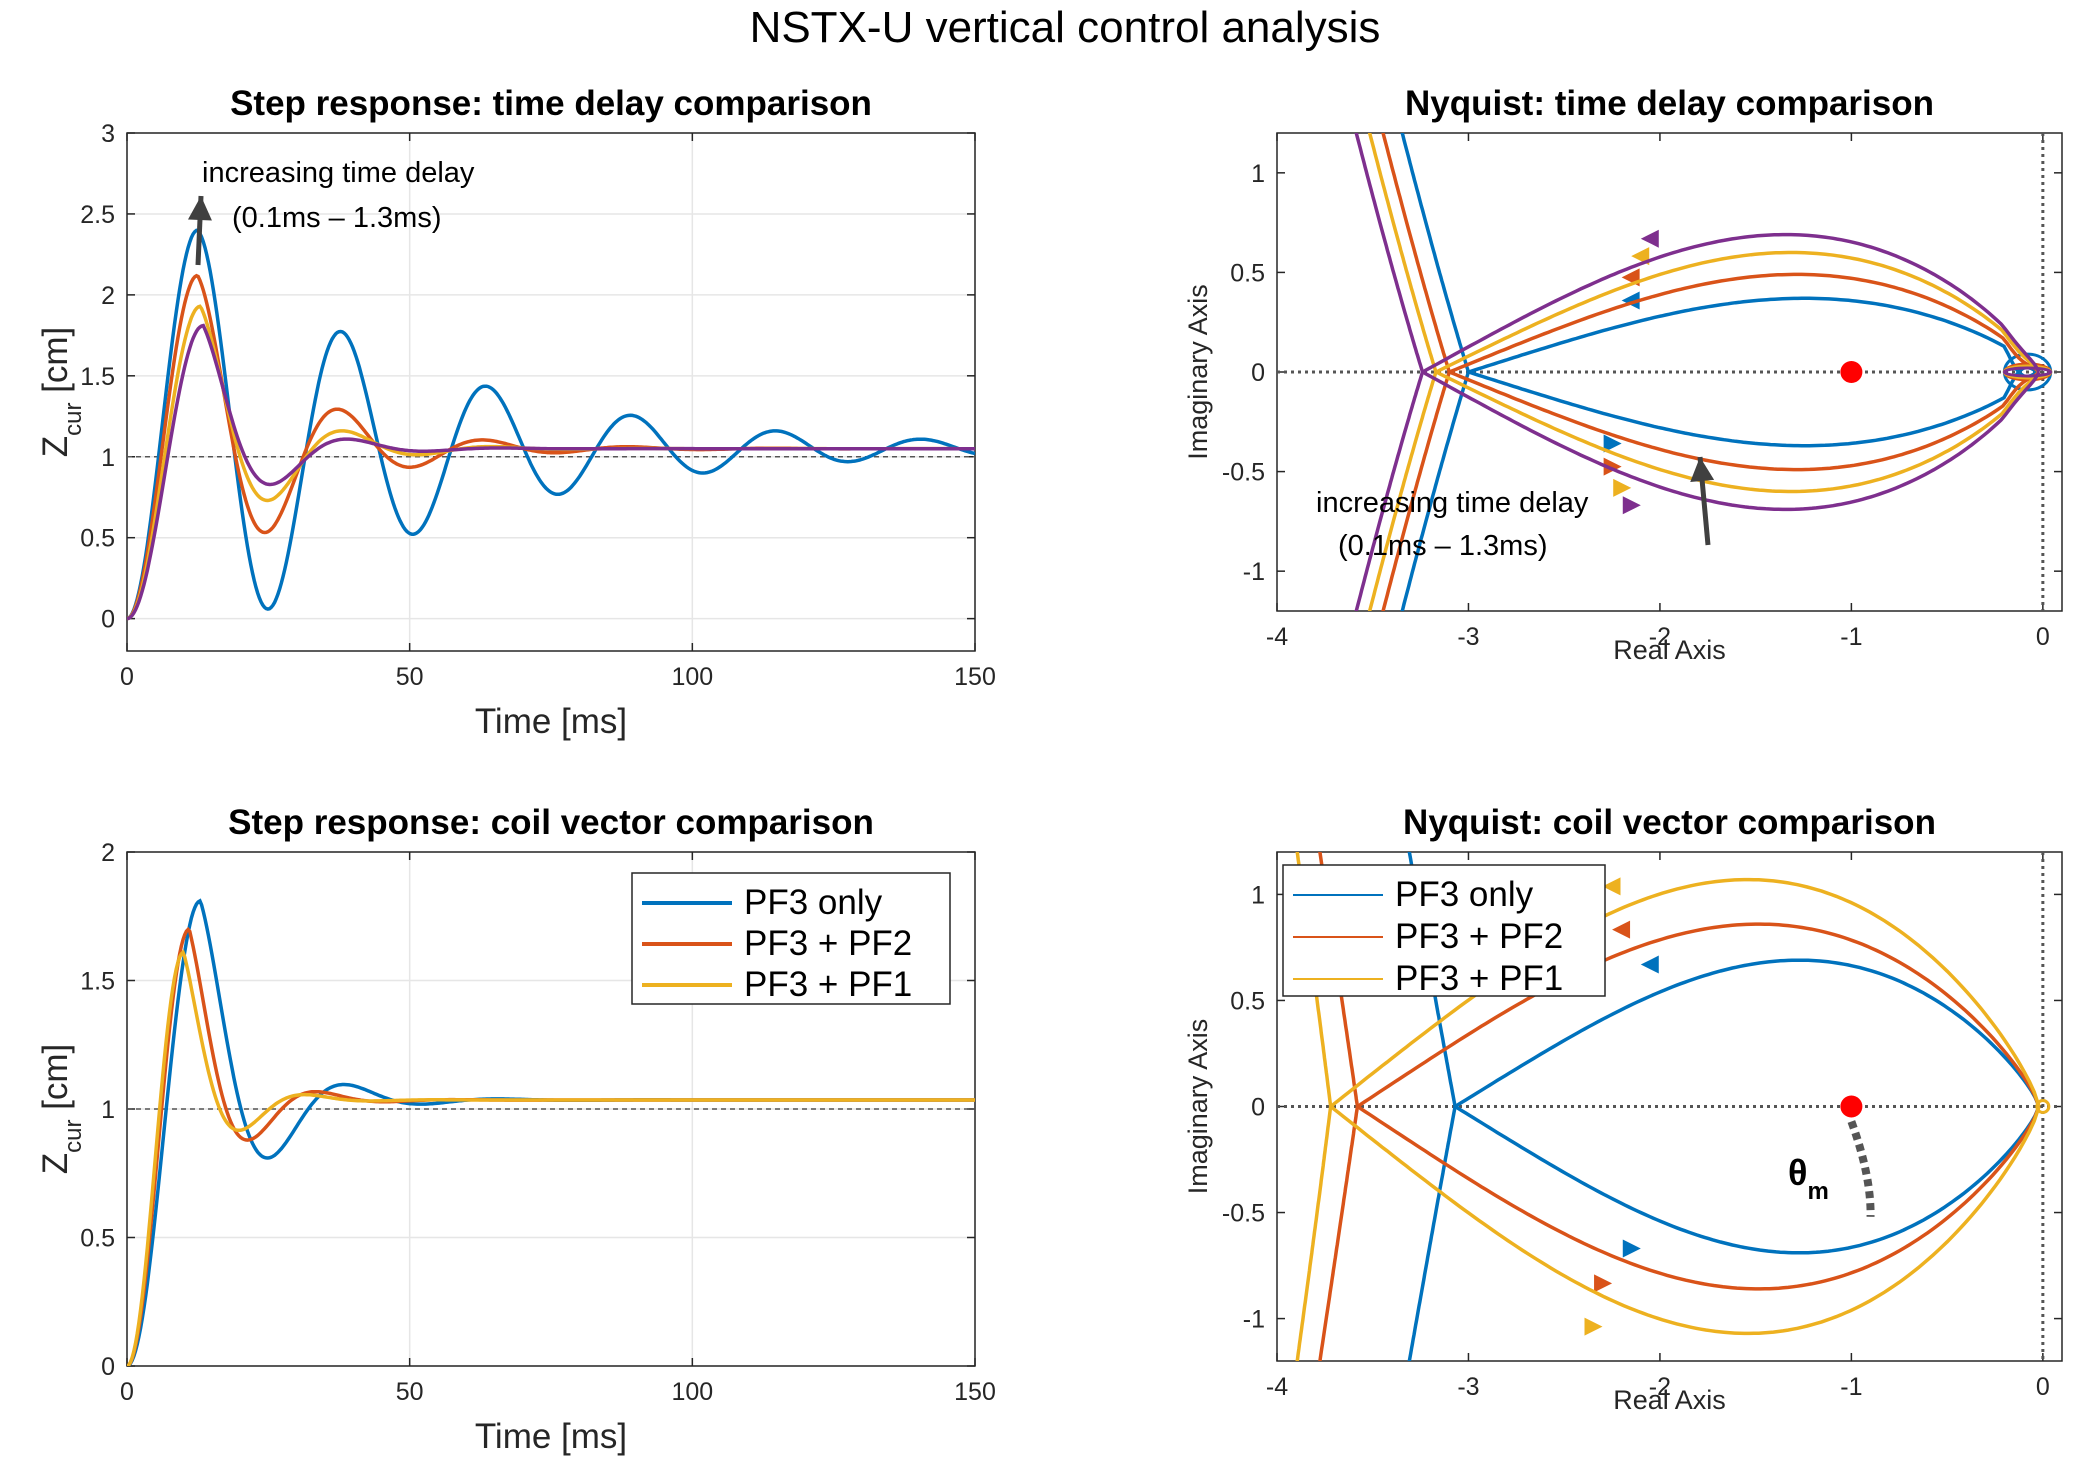 The height and width of the screenshot is (1471, 2094). What do you see at coordinates (551, 822) in the screenshot?
I see `chart-title: Step response: coil vector comparison` at bounding box center [551, 822].